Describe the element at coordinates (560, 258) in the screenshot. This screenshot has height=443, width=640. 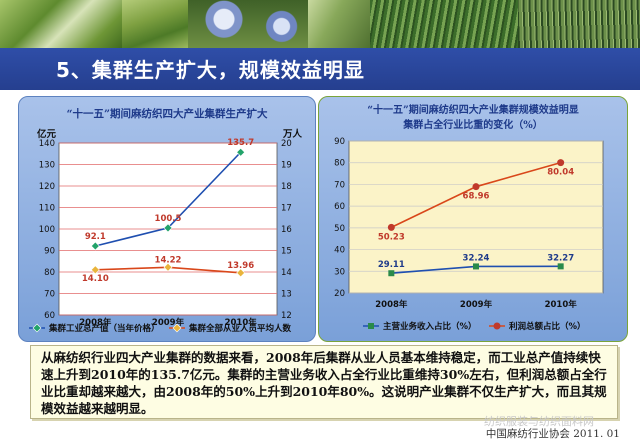
I see `data-label: 32.27` at that location.